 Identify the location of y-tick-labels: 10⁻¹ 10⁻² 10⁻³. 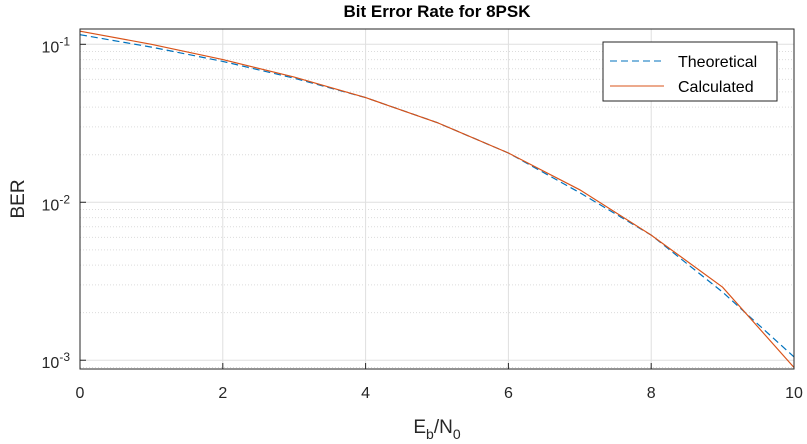
(64, 203).